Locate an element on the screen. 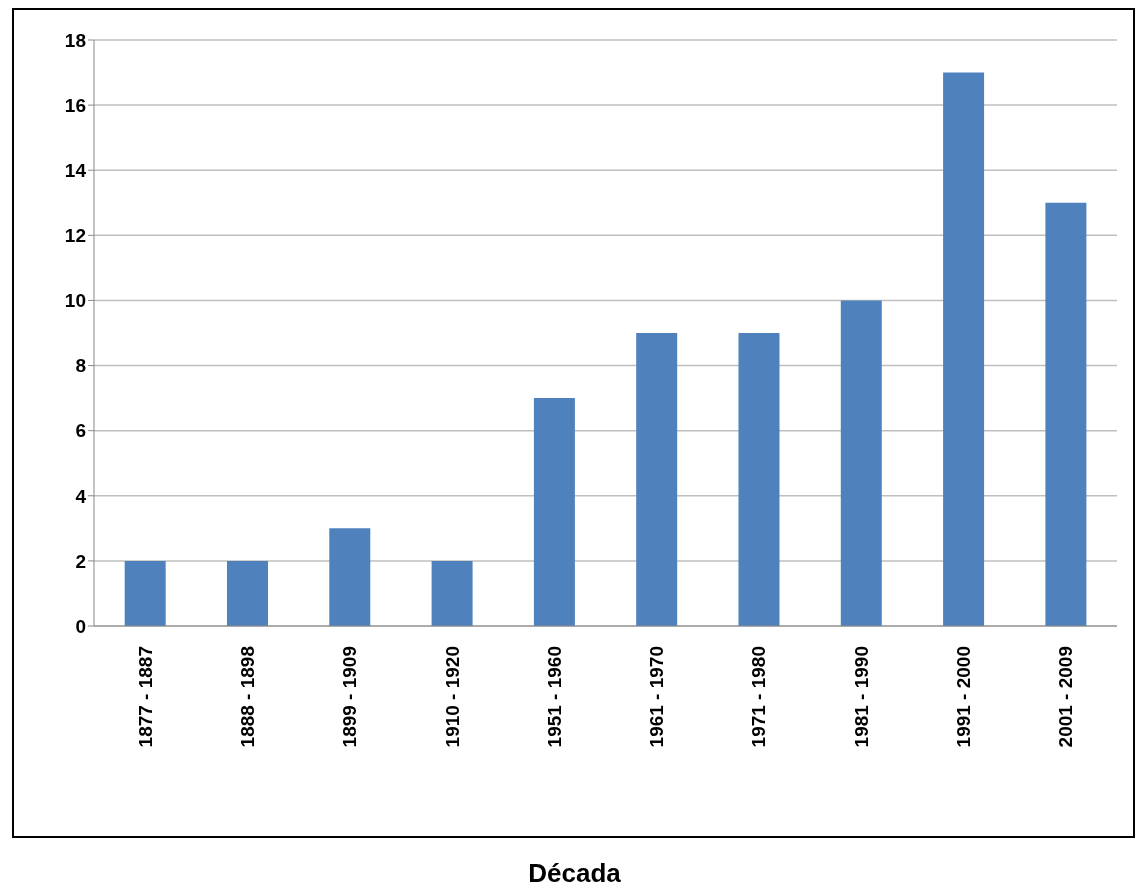 Image resolution: width=1139 pixels, height=896 pixels. x-tick-label: 1910 - 1920 is located at coordinates (452, 697).